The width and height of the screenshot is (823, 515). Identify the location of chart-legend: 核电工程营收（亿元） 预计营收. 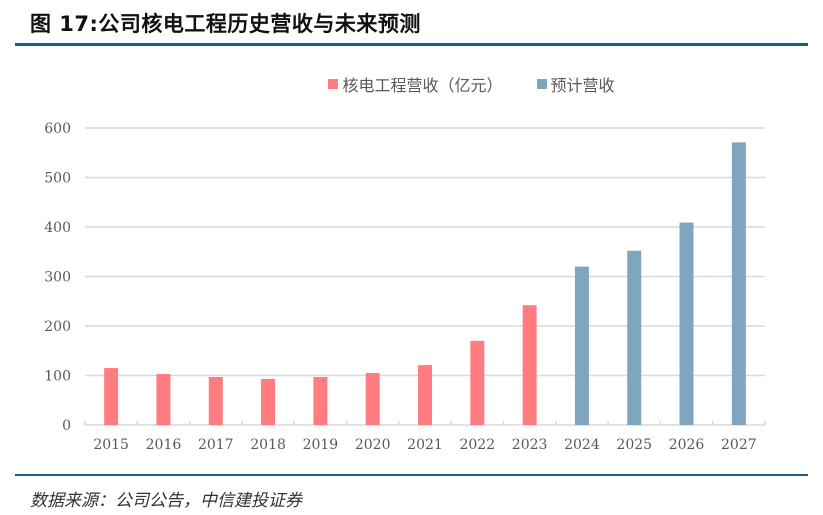
(411, 84).